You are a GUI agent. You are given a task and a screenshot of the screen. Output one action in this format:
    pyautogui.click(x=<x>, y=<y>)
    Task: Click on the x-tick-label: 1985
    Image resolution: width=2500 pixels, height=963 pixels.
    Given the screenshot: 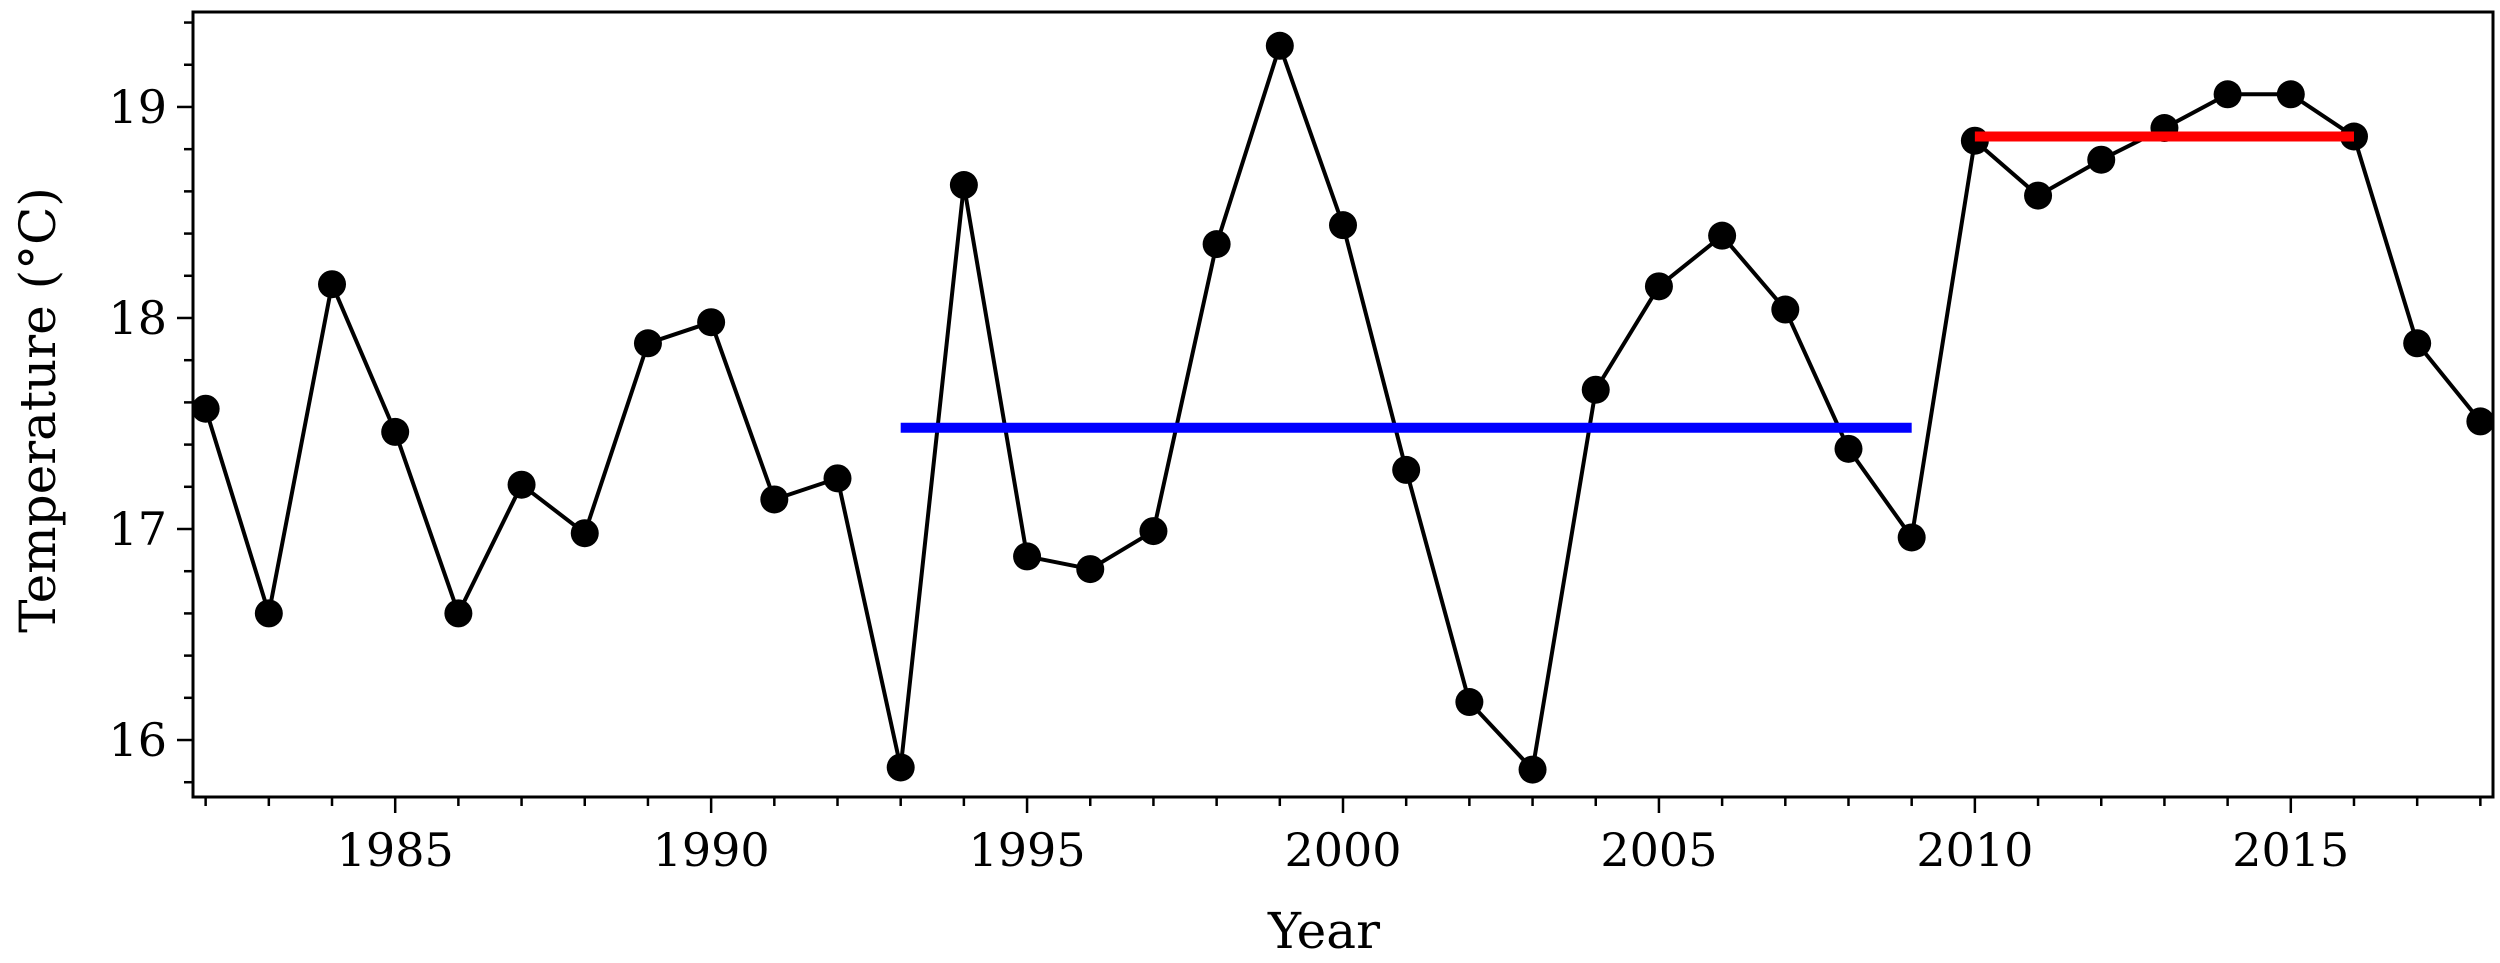 What is the action you would take?
    pyautogui.click(x=395, y=850)
    